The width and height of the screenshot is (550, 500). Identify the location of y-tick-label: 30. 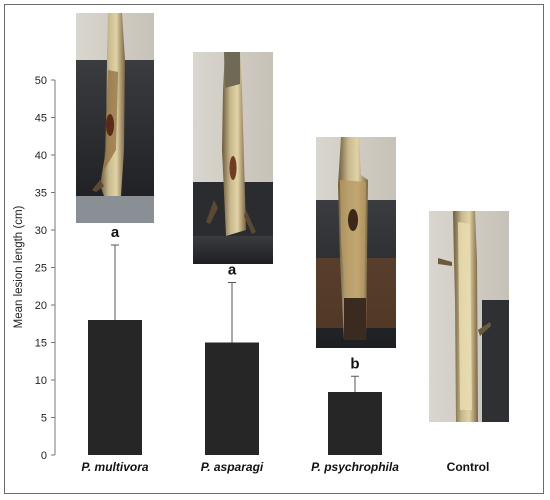
(41, 231).